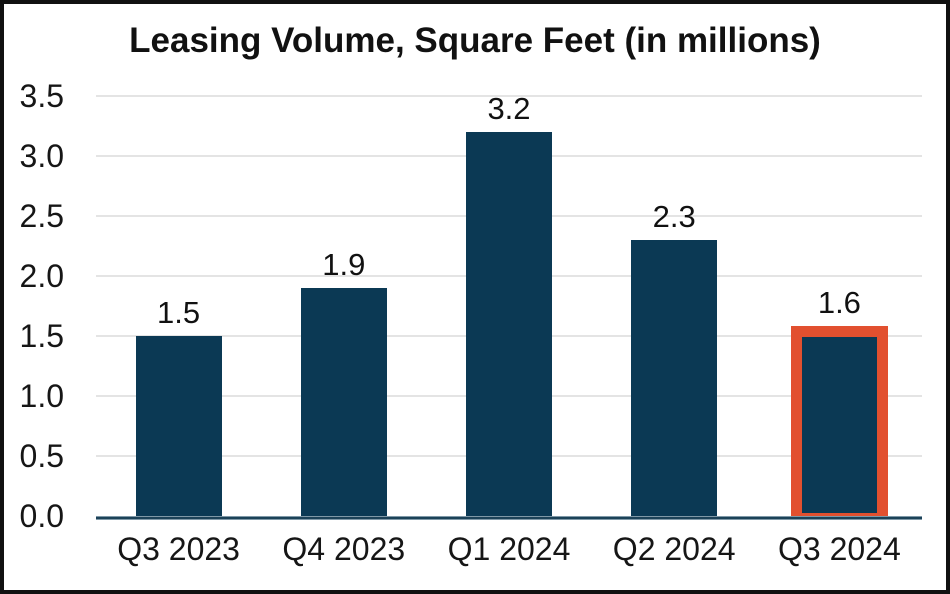 This screenshot has width=950, height=594. What do you see at coordinates (509, 518) in the screenshot?
I see `x-axis-line` at bounding box center [509, 518].